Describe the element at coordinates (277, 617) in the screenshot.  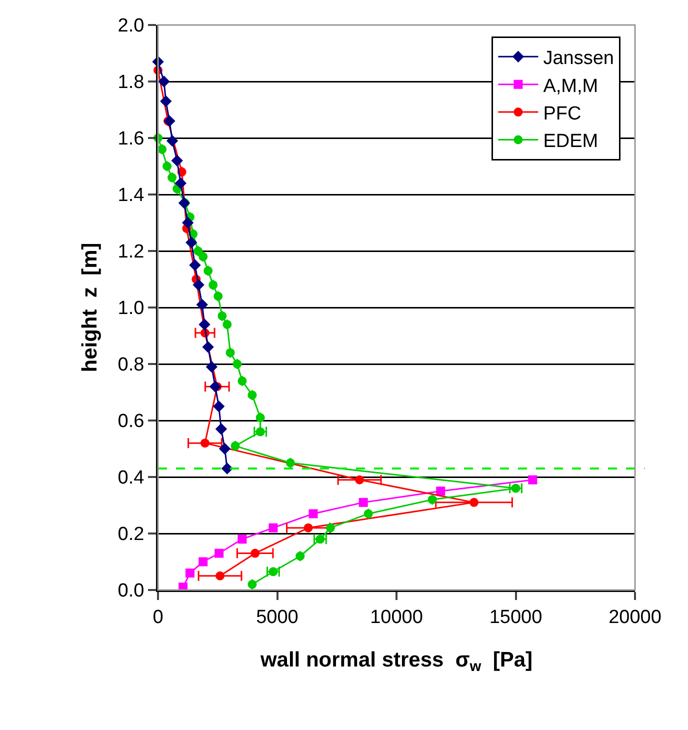
I see `x-tick-label: 5000` at that location.